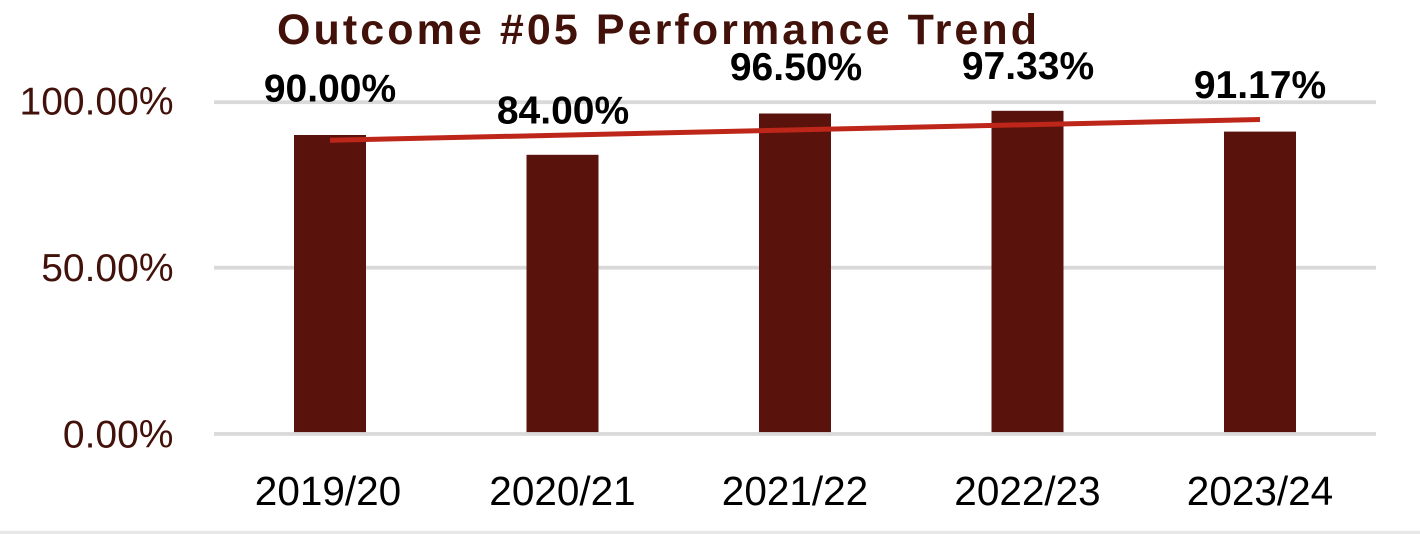 The image size is (1420, 534). Describe the element at coordinates (657, 30) in the screenshot. I see `svg-text: Outcome #05 Performance Trend` at that location.